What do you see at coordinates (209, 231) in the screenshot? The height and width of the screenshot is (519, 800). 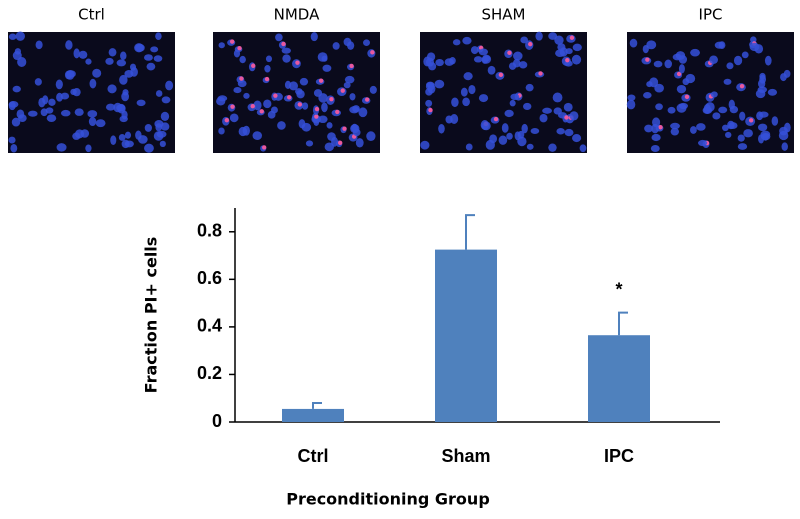 I see `y-tick-label: 0.8` at bounding box center [209, 231].